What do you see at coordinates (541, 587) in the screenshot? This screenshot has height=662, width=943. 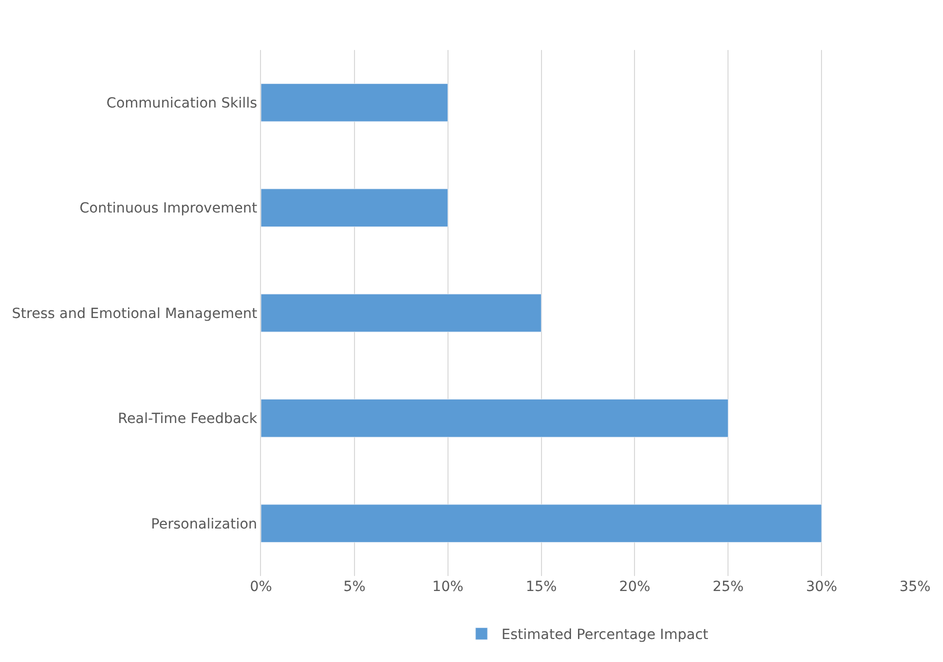 I see `x-tick-label: 15%` at bounding box center [541, 587].